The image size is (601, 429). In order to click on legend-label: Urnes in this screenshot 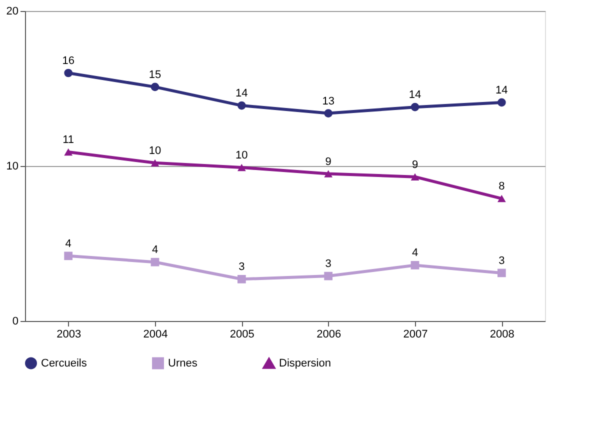, I will do `click(183, 363)`.